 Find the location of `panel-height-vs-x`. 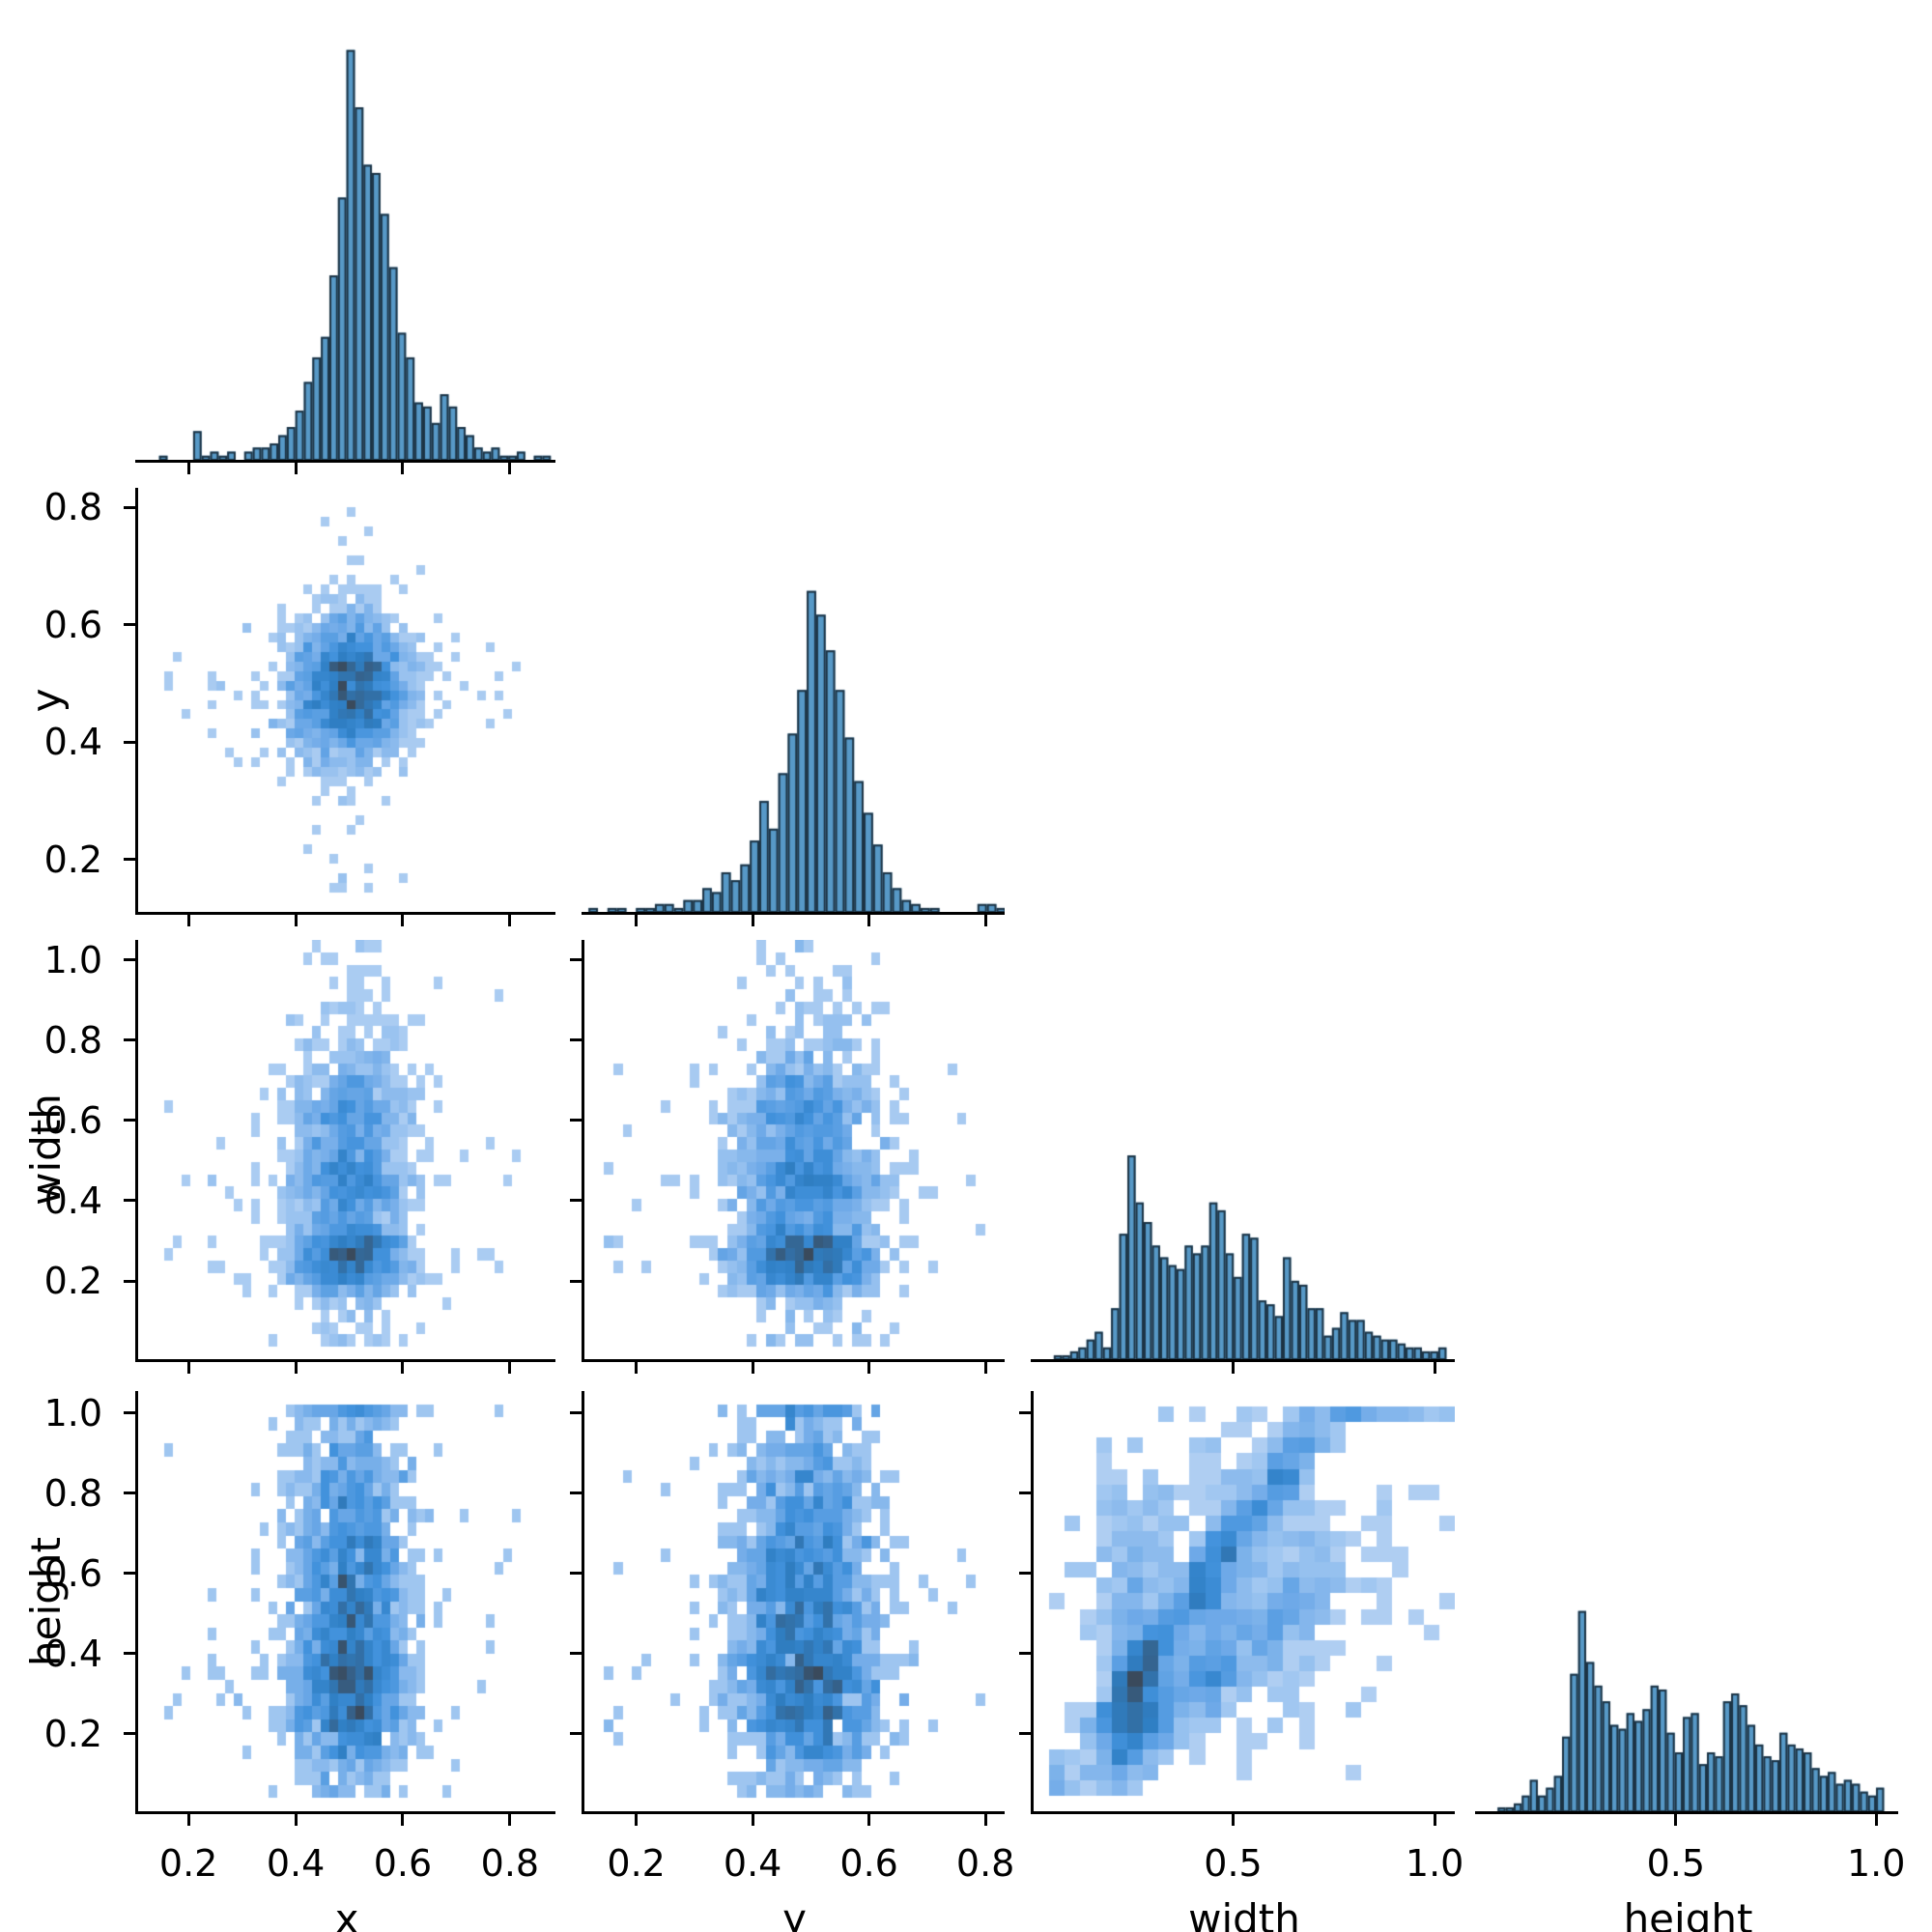

panel-height-vs-x is located at coordinates (346, 1601).